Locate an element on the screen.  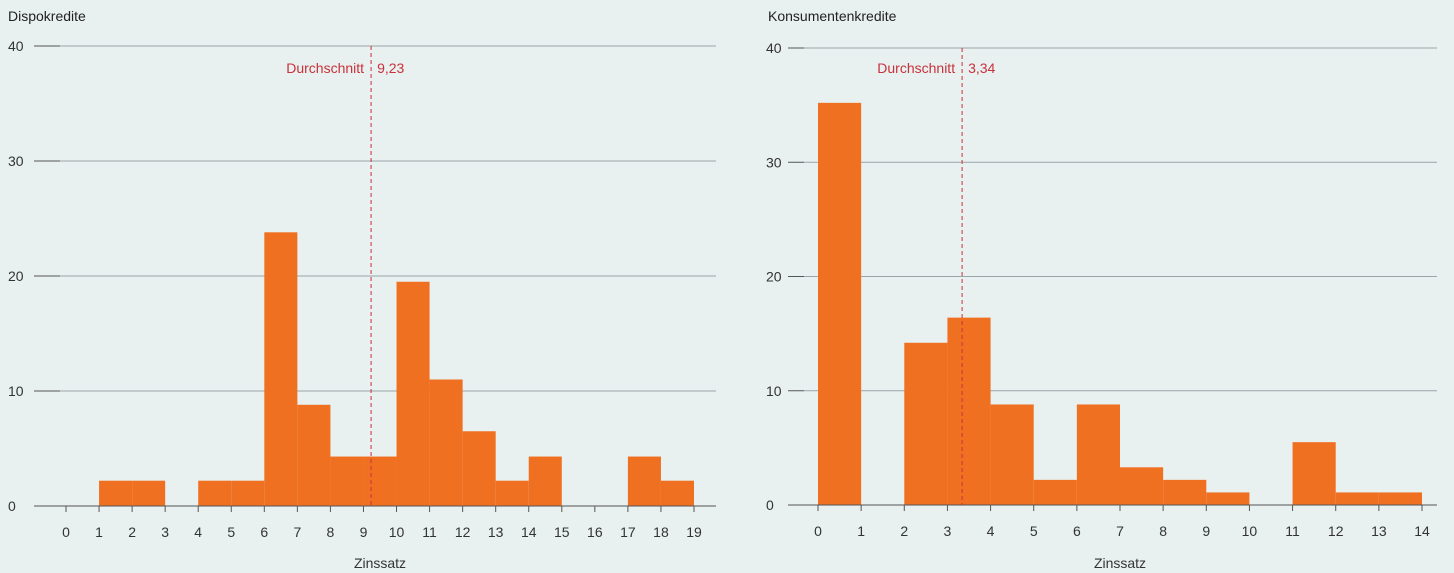
x-tick-label: 16 is located at coordinates (595, 532).